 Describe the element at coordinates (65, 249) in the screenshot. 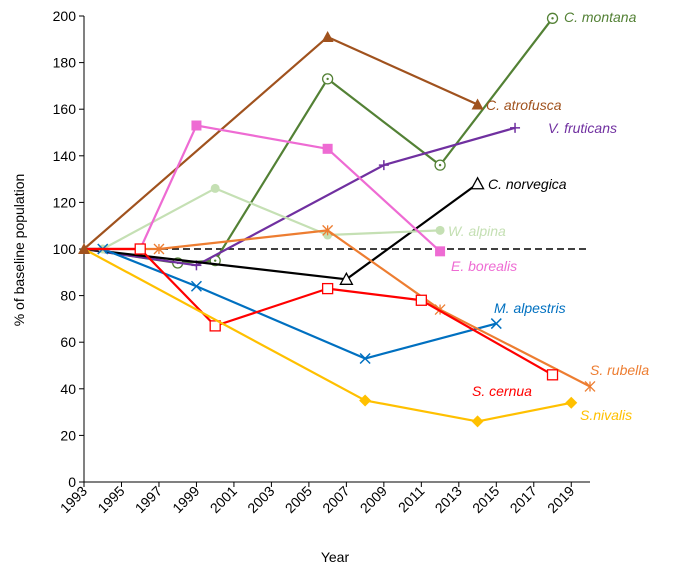

I see `y-tick-label: 100` at that location.